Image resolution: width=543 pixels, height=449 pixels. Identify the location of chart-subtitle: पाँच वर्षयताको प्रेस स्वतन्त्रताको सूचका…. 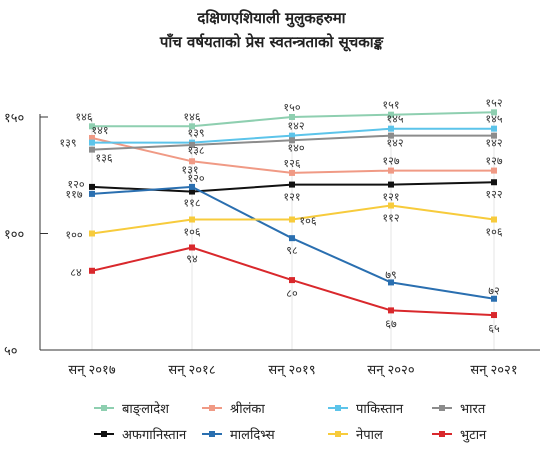
(271, 42).